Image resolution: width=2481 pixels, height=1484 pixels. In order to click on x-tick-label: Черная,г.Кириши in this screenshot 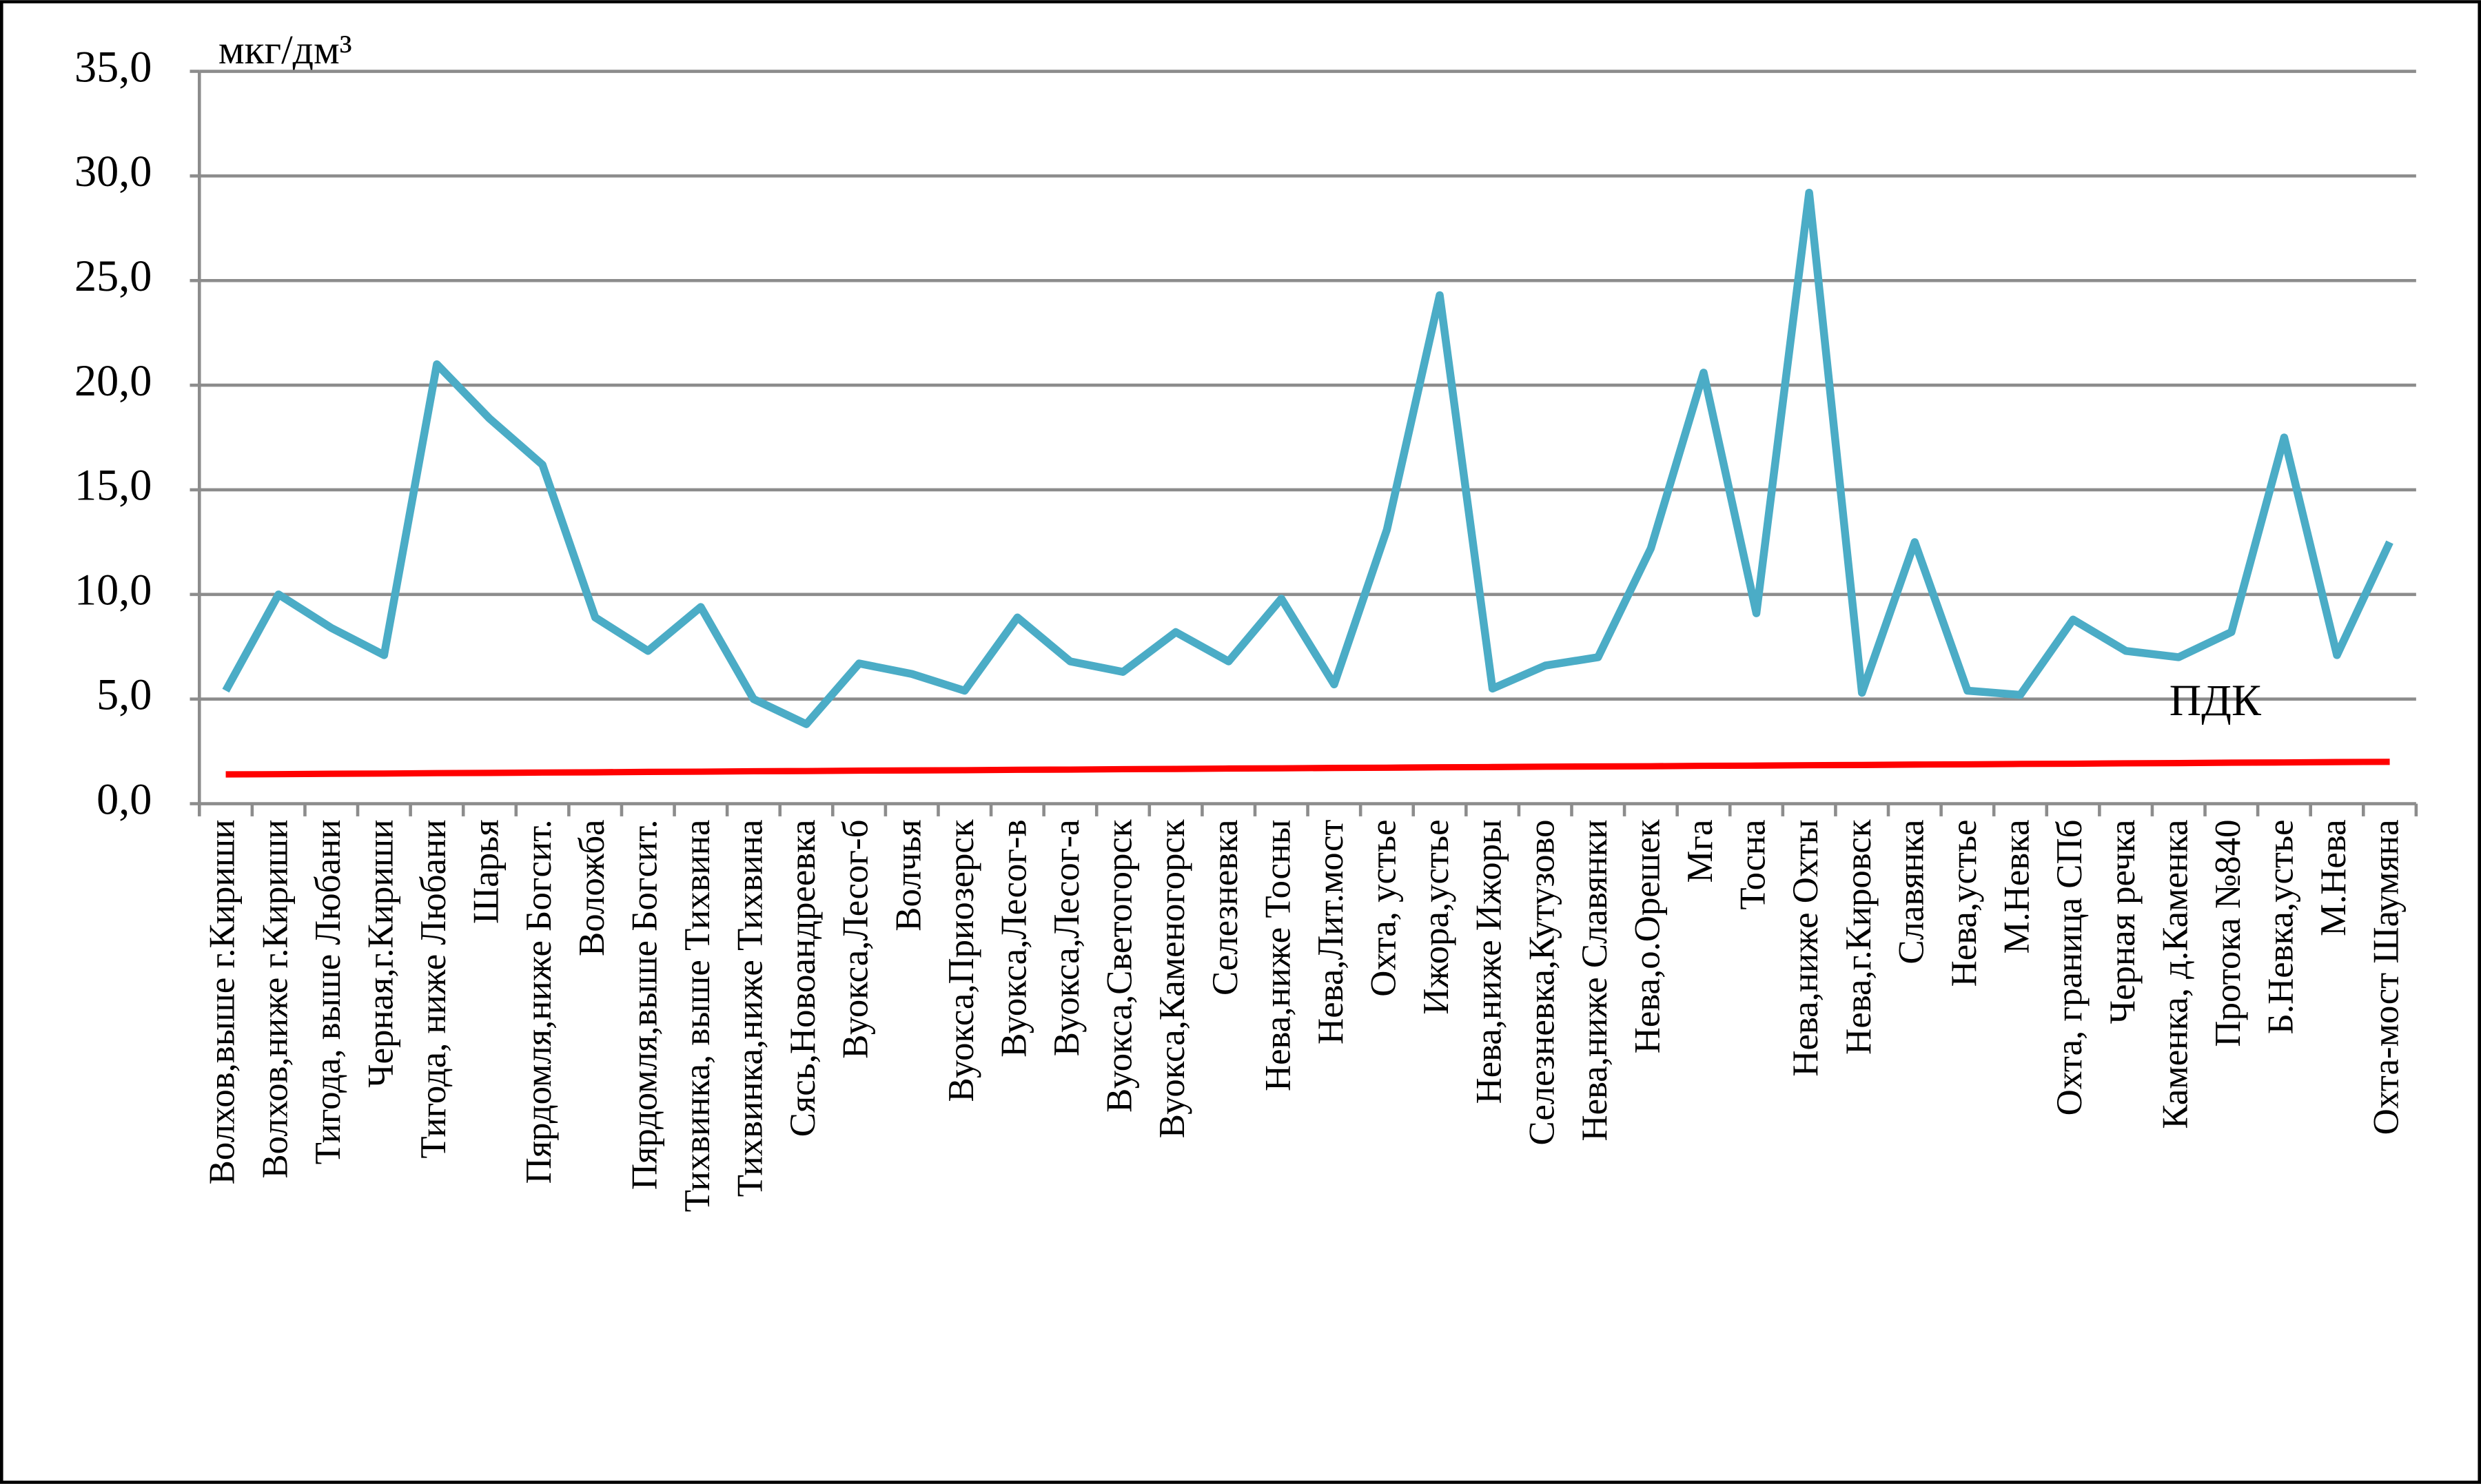, I will do `click(380, 954)`.